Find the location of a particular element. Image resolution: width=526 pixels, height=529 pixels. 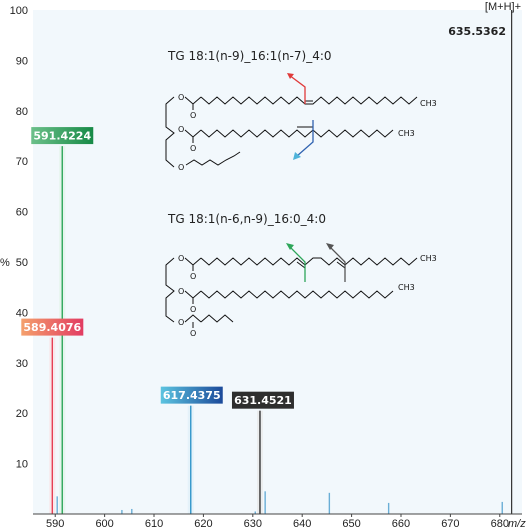

structure-1-chain2 is located at coordinates (297, 133).